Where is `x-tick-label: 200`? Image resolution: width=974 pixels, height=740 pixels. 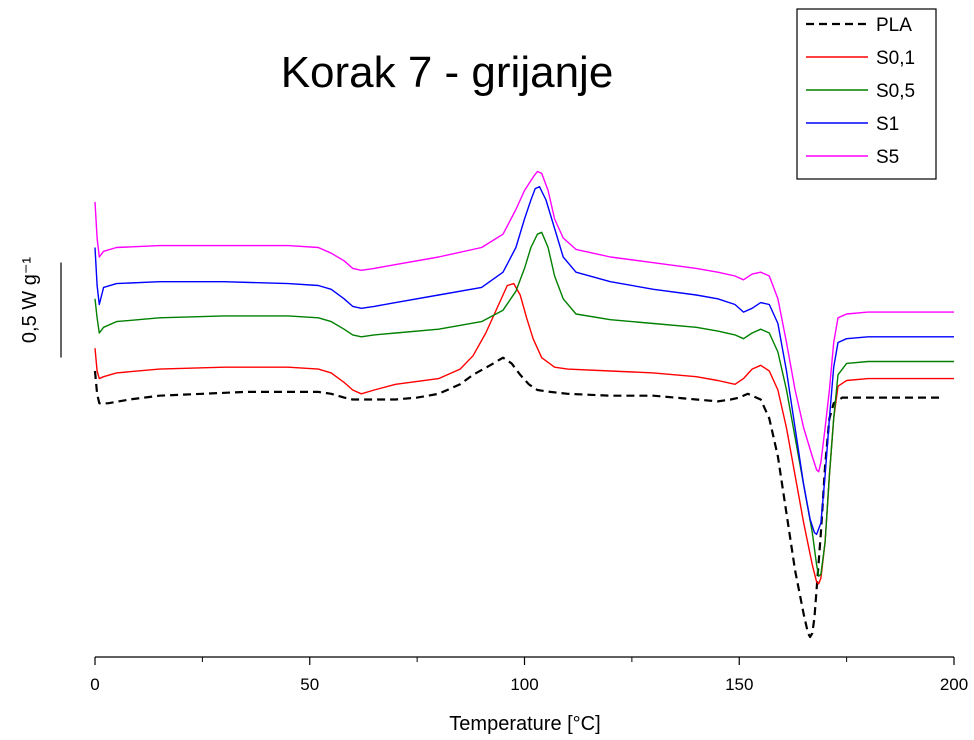
x-tick-label: 200 is located at coordinates (954, 684).